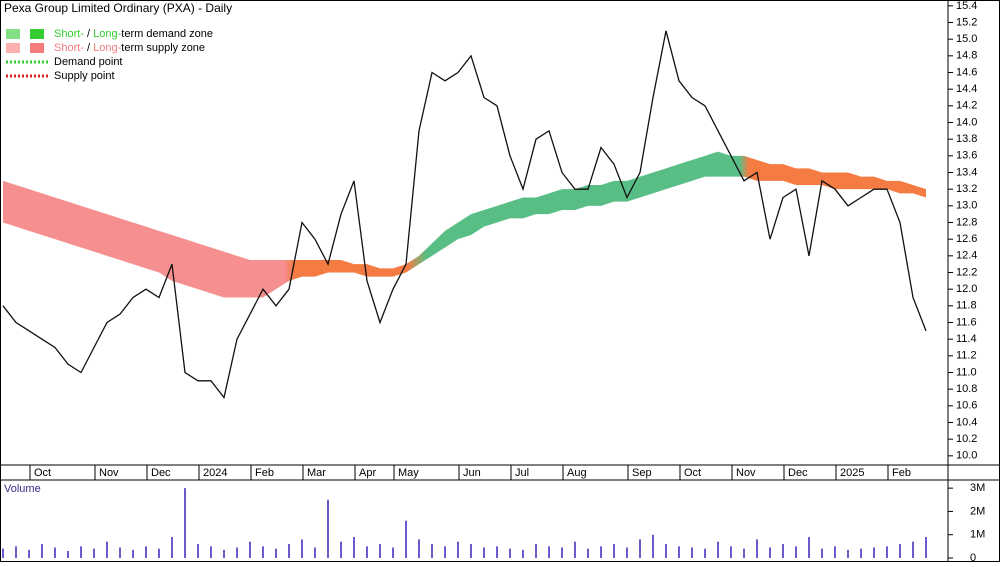  I want to click on legend-part: term demand zone, so click(167, 34).